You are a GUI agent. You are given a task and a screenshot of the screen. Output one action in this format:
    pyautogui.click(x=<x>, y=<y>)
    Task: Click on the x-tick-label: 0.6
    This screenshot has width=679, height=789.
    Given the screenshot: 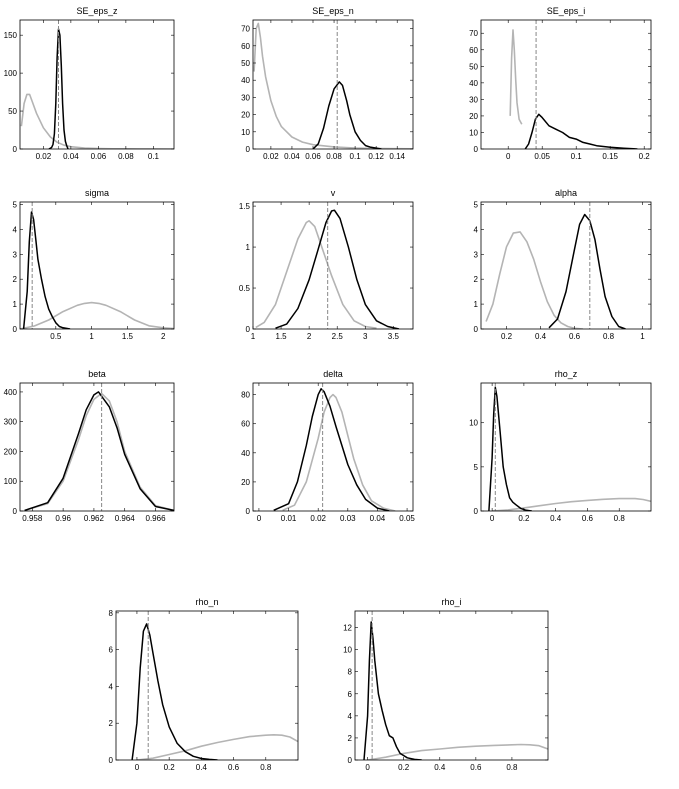 What is the action you would take?
    pyautogui.click(x=234, y=767)
    